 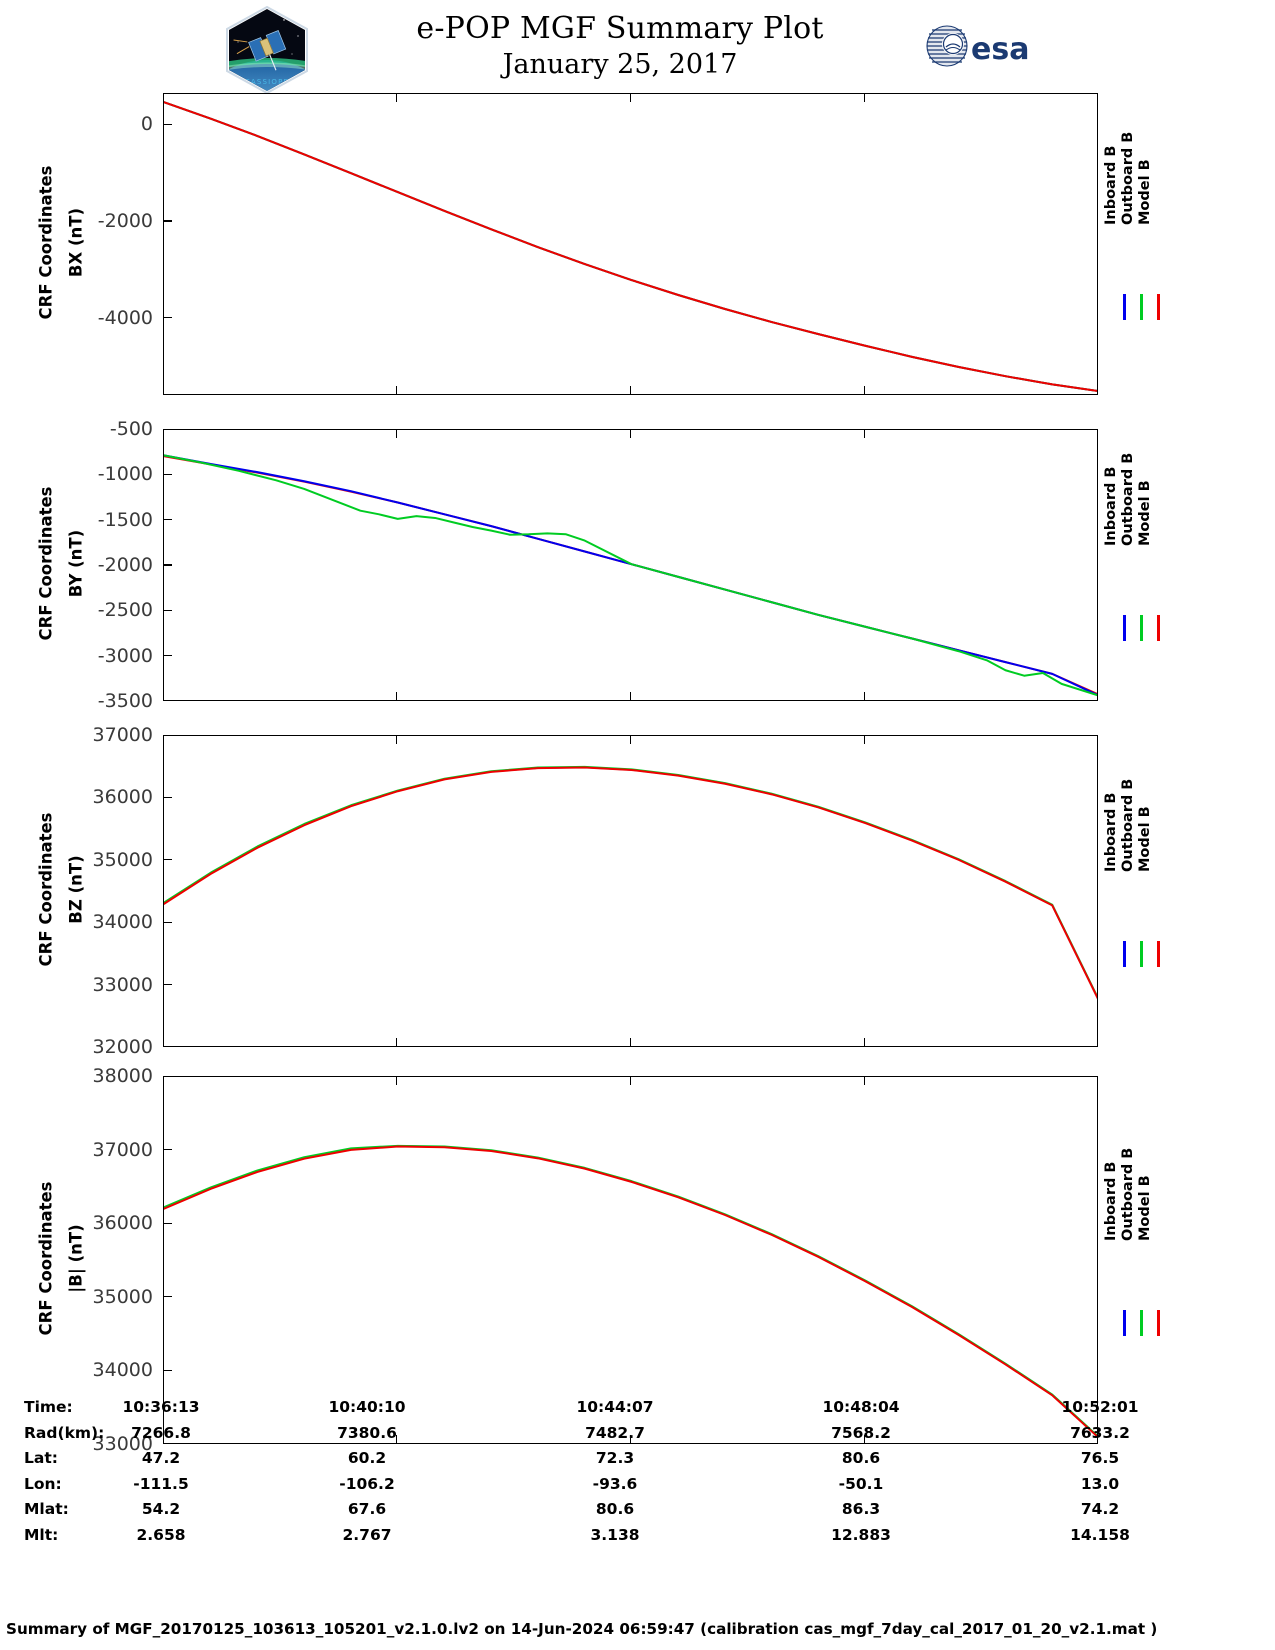 What do you see at coordinates (76, 889) in the screenshot?
I see `y-axis-label-line-2: BZ (nT)` at bounding box center [76, 889].